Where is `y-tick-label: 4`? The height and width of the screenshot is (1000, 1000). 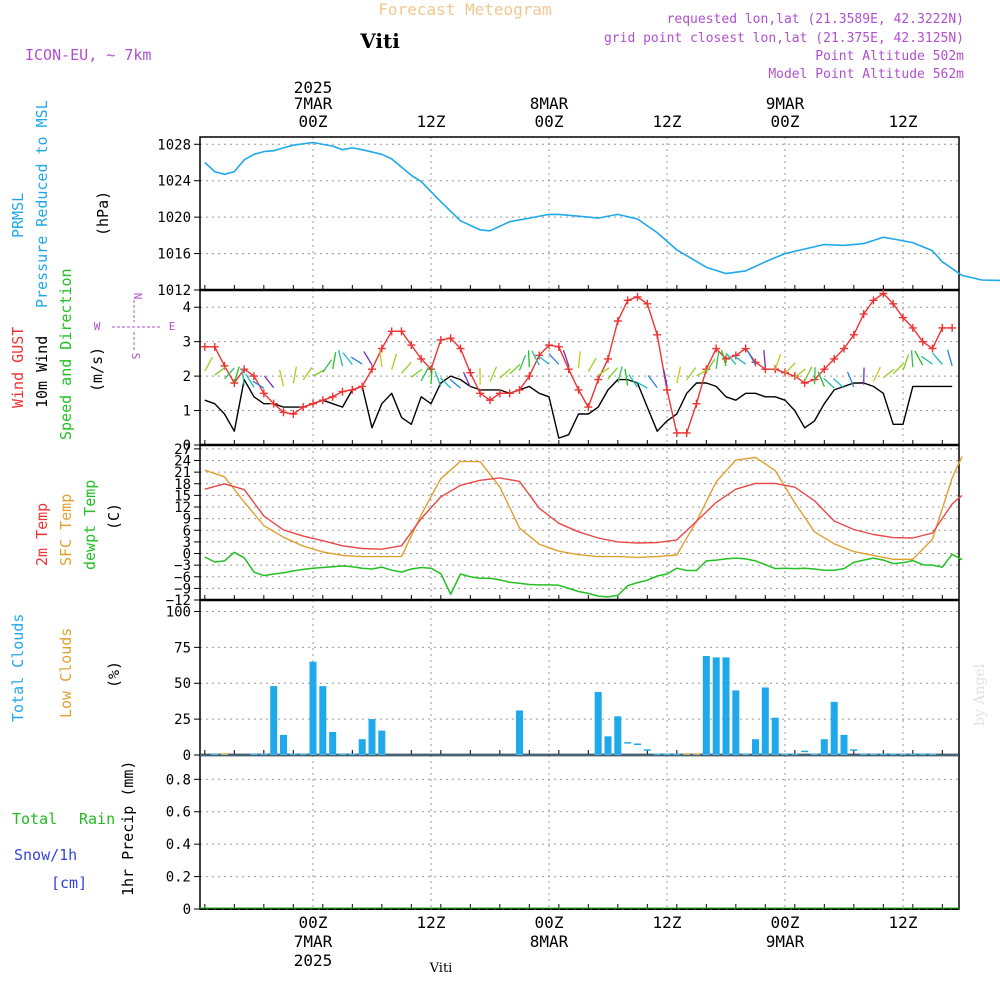
y-tick-label: 4 is located at coordinates (187, 308).